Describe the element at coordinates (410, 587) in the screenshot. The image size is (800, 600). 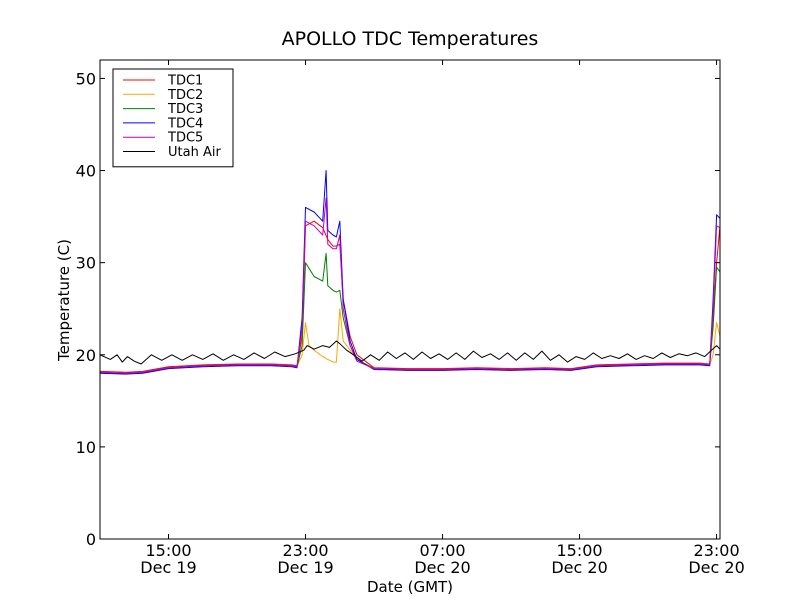
I see `x-axis-label: Date (GMT)` at that location.